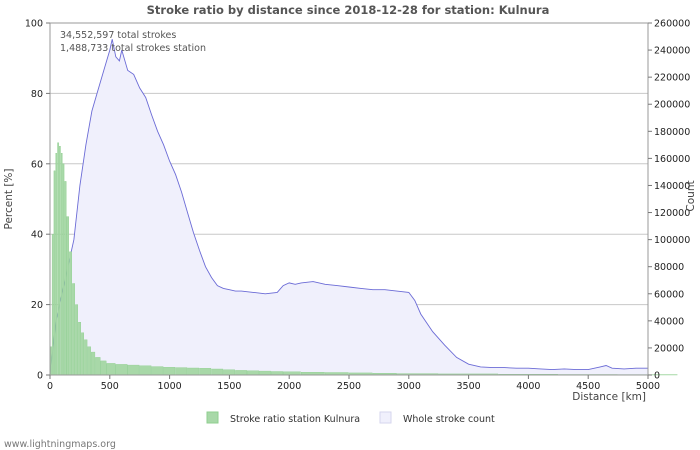  I want to click on x-axis-label: Distance [km], so click(609, 397).